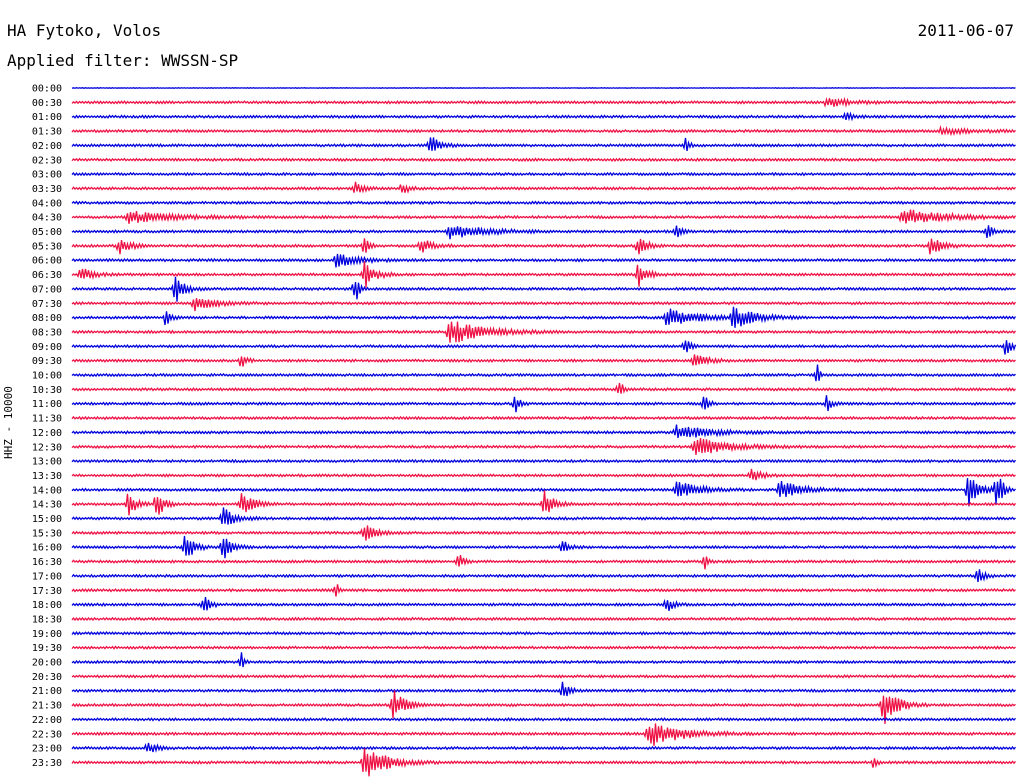 The height and width of the screenshot is (780, 1024). I want to click on row-time-label: 18:00, so click(47, 605).